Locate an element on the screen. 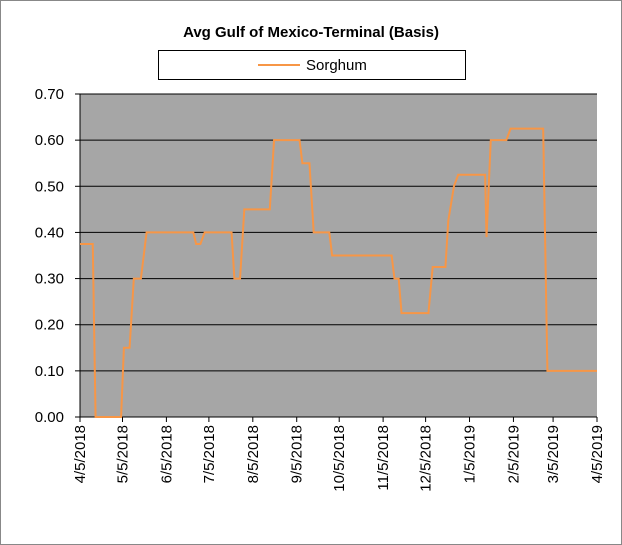 This screenshot has height=545, width=622. y-tick-label: 0.60 is located at coordinates (49, 140).